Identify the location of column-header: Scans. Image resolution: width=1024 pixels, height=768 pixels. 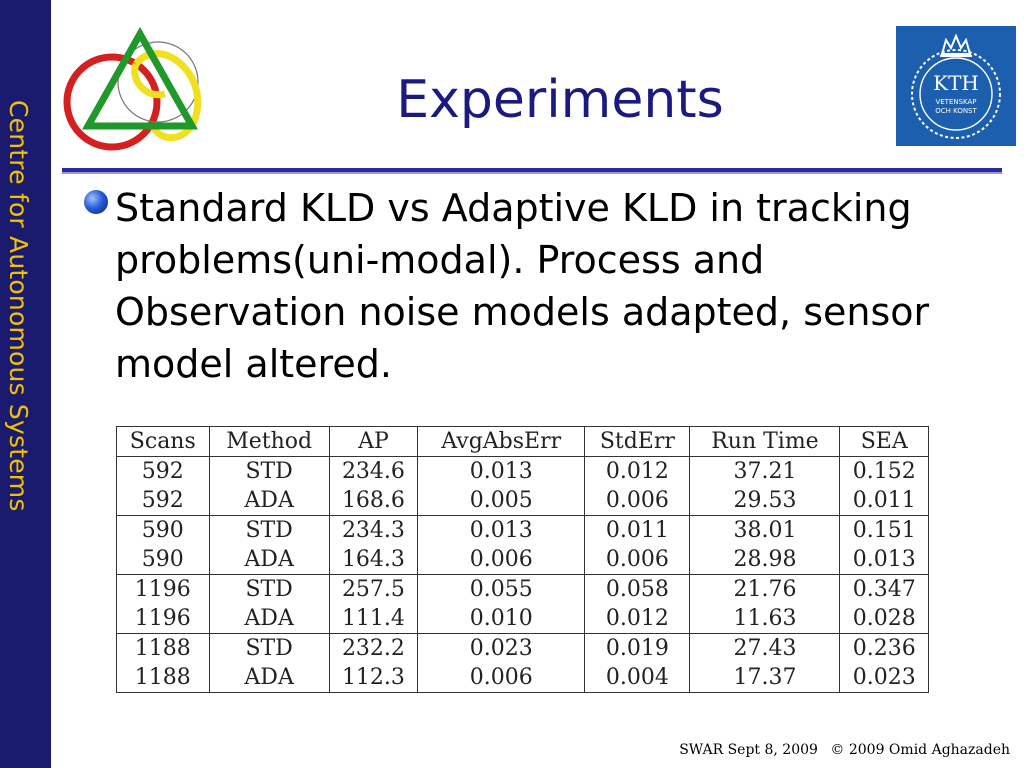
(163, 441).